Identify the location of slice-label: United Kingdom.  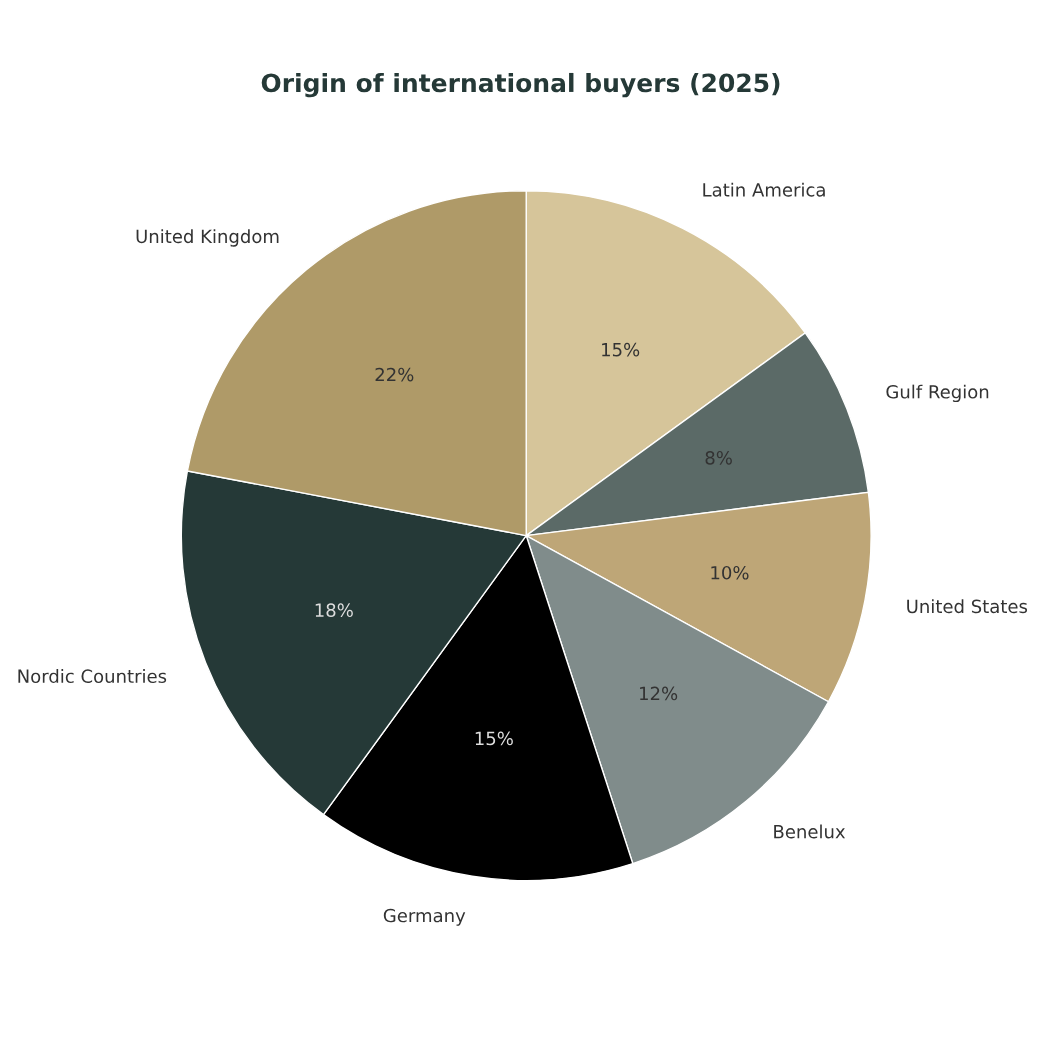
(207, 238).